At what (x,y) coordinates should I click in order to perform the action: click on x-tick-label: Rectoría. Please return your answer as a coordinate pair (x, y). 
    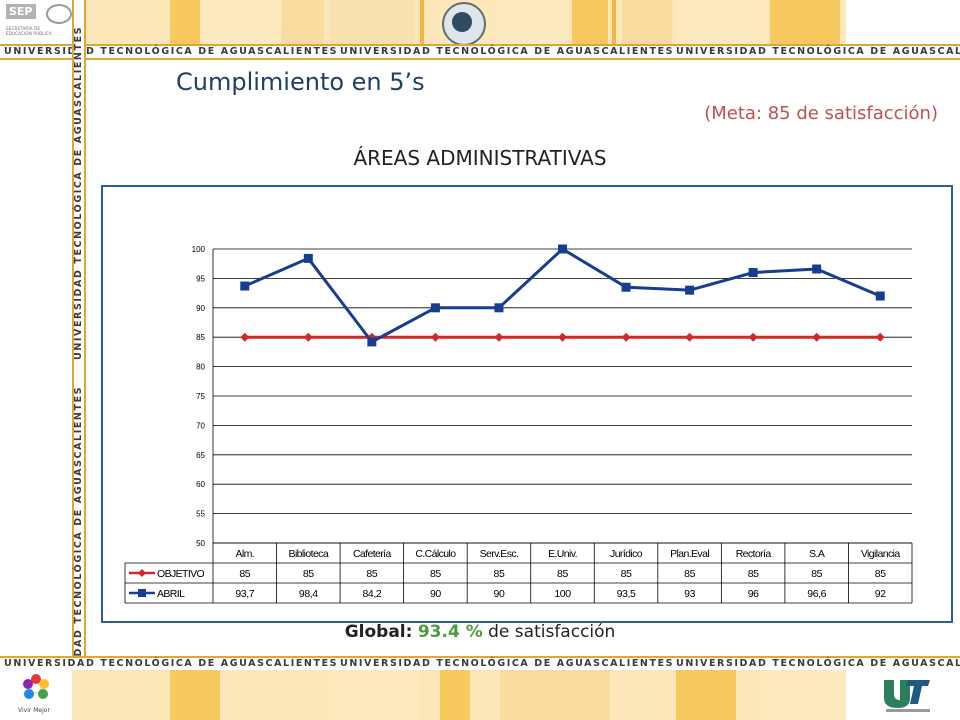
    Looking at the image, I should click on (754, 554).